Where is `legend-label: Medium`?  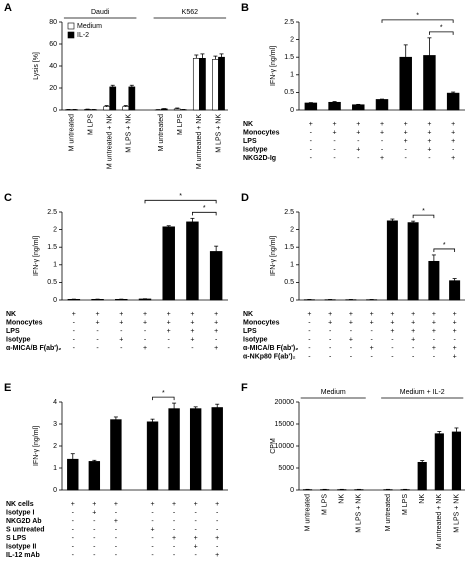 legend-label: Medium is located at coordinates (89, 26).